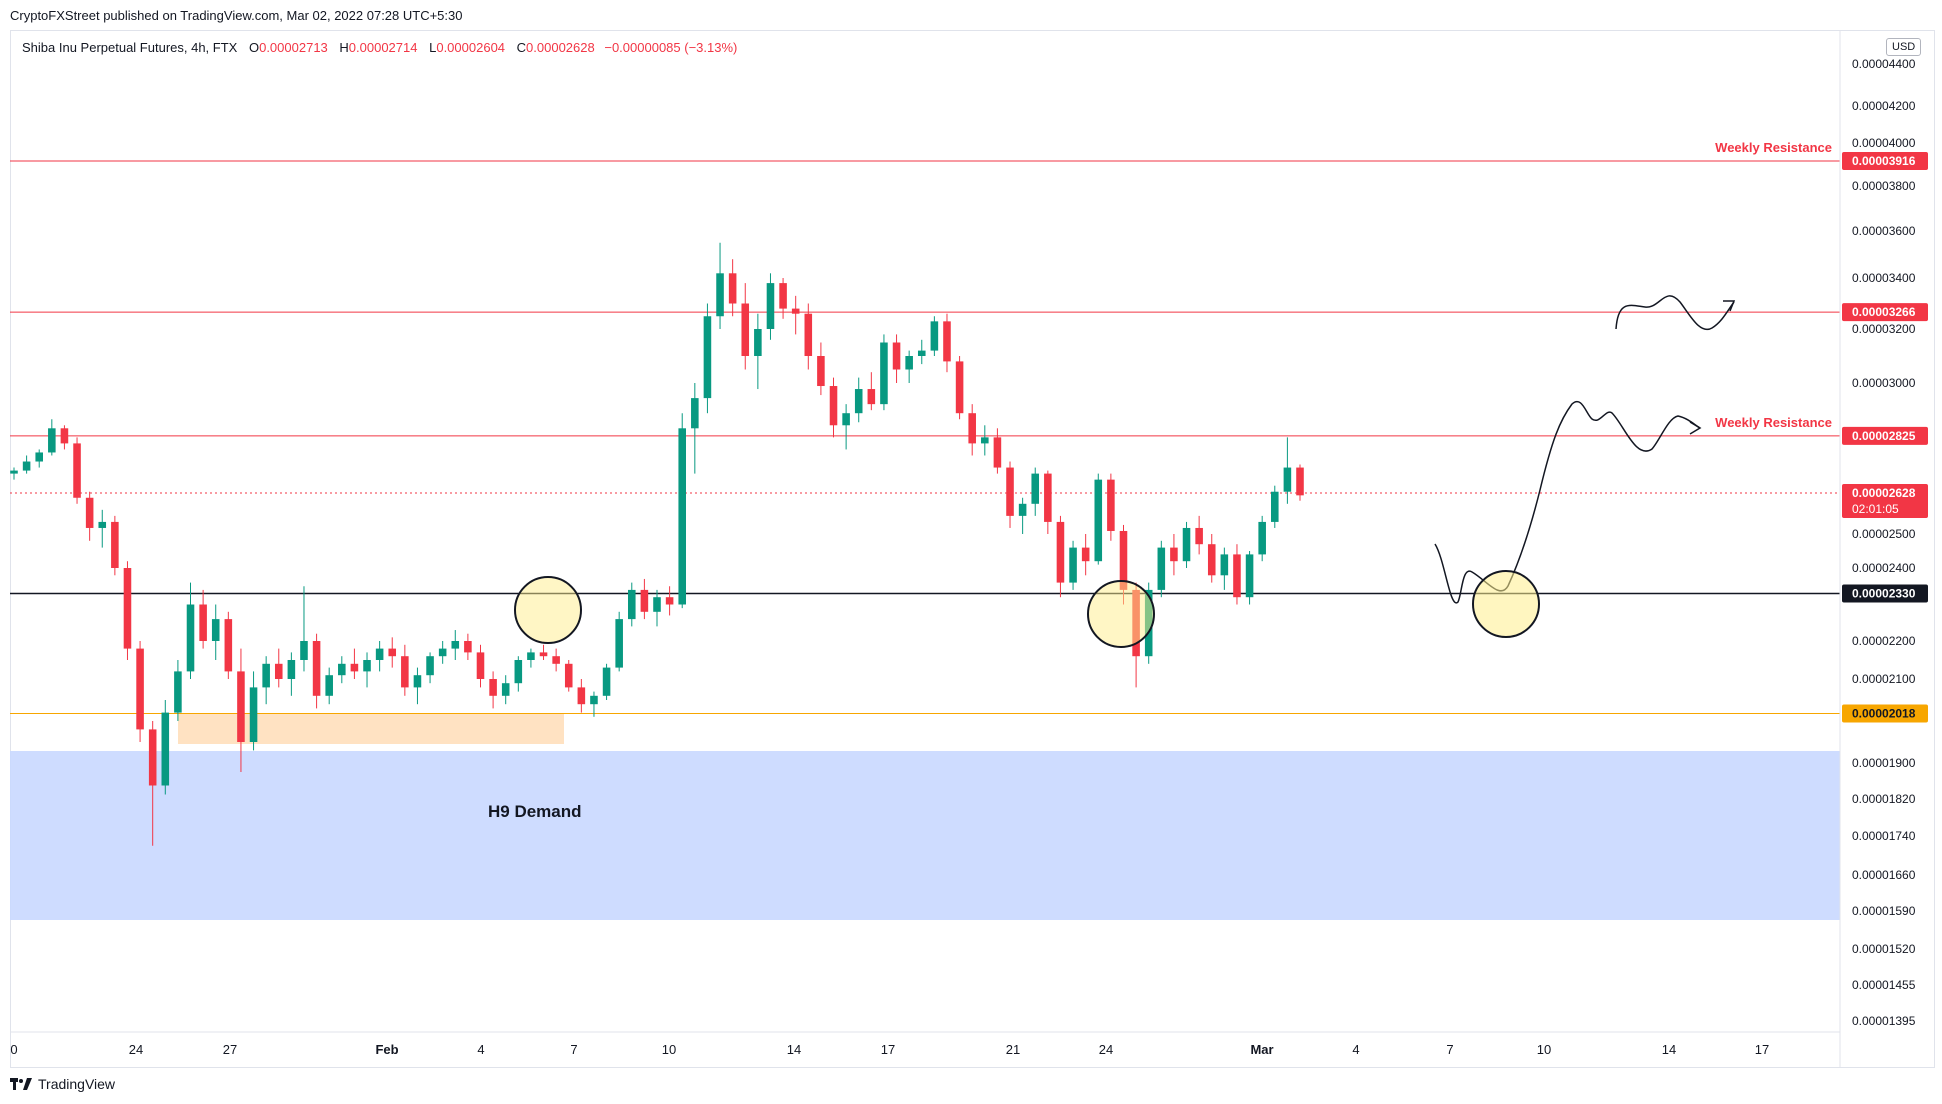 Image resolution: width=1942 pixels, height=1104 pixels. What do you see at coordinates (1773, 422) in the screenshot?
I see `level-note-2: Weekly Resistance` at bounding box center [1773, 422].